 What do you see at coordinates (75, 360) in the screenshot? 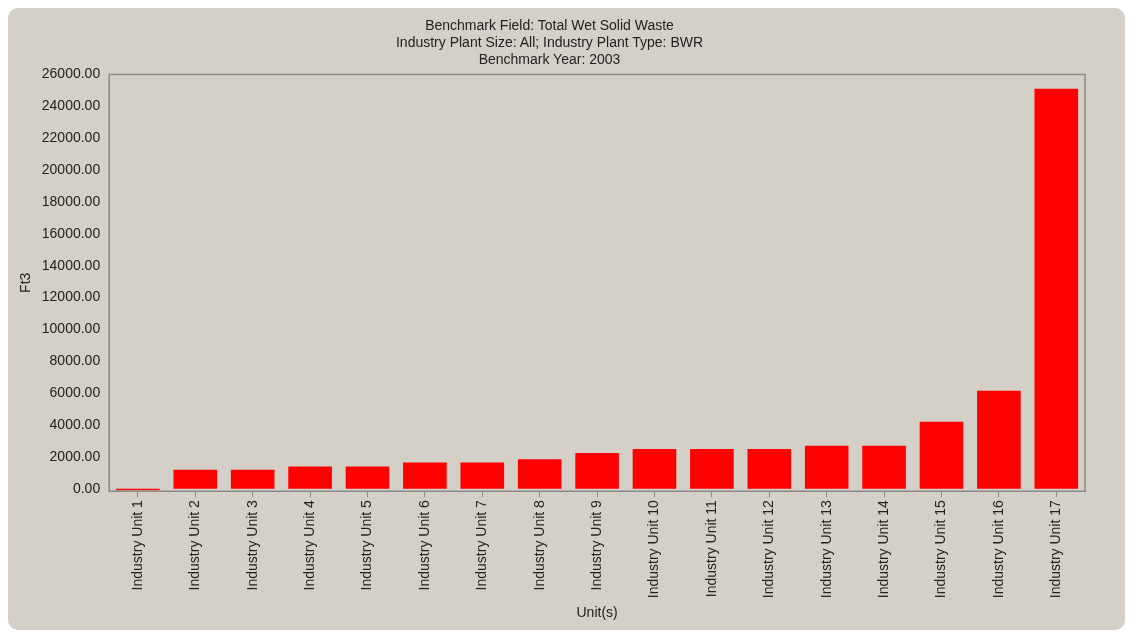
I see `y-tick-label: 8000.00` at bounding box center [75, 360].